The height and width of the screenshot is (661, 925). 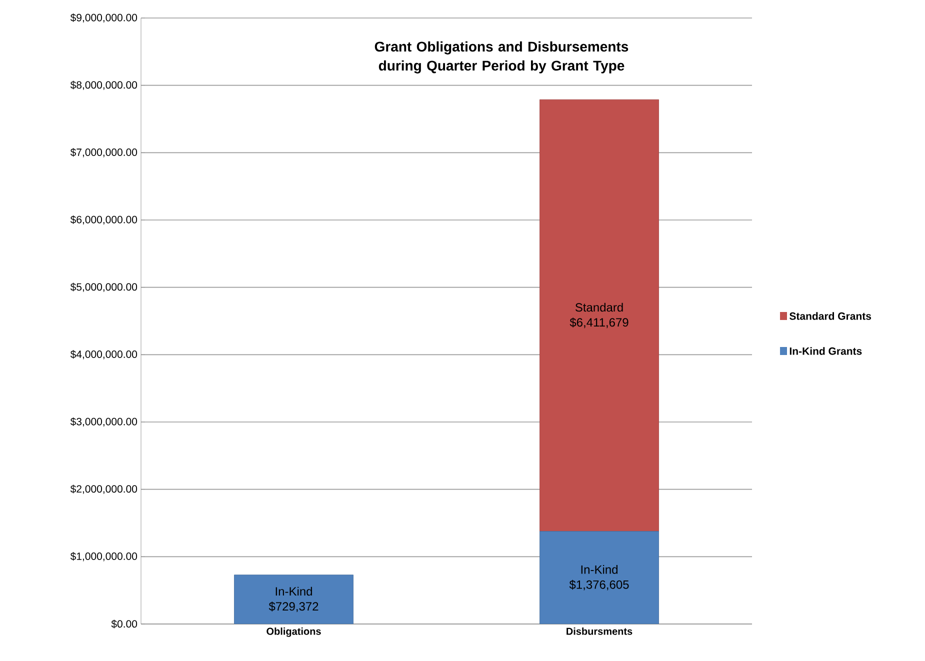 What do you see at coordinates (104, 422) in the screenshot?
I see `y-tick-label: $3,000,000.00` at bounding box center [104, 422].